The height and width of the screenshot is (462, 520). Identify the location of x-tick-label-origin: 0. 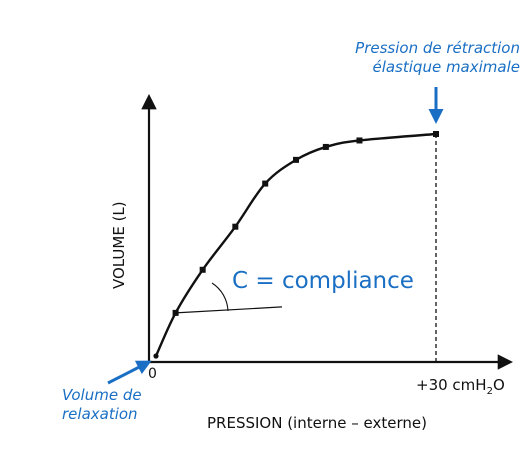
(152, 374).